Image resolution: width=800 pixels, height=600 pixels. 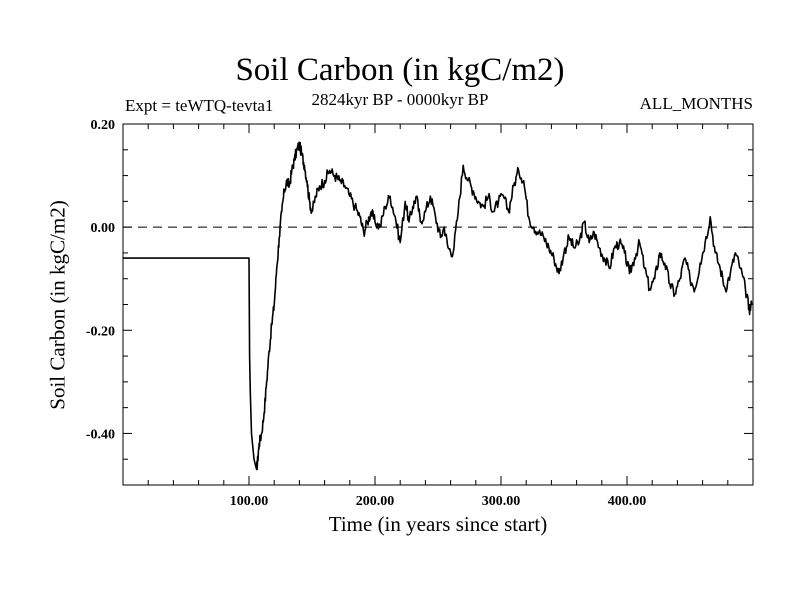 What do you see at coordinates (199, 105) in the screenshot?
I see `experiment-annotation: Expt = teWTQ-tevta1` at bounding box center [199, 105].